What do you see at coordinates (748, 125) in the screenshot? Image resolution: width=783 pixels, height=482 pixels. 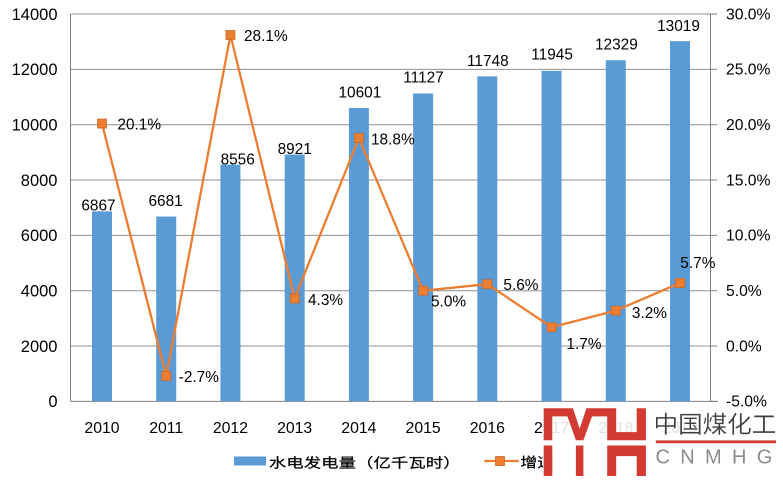 I see `svg-text: 20.0%` at bounding box center [748, 125].